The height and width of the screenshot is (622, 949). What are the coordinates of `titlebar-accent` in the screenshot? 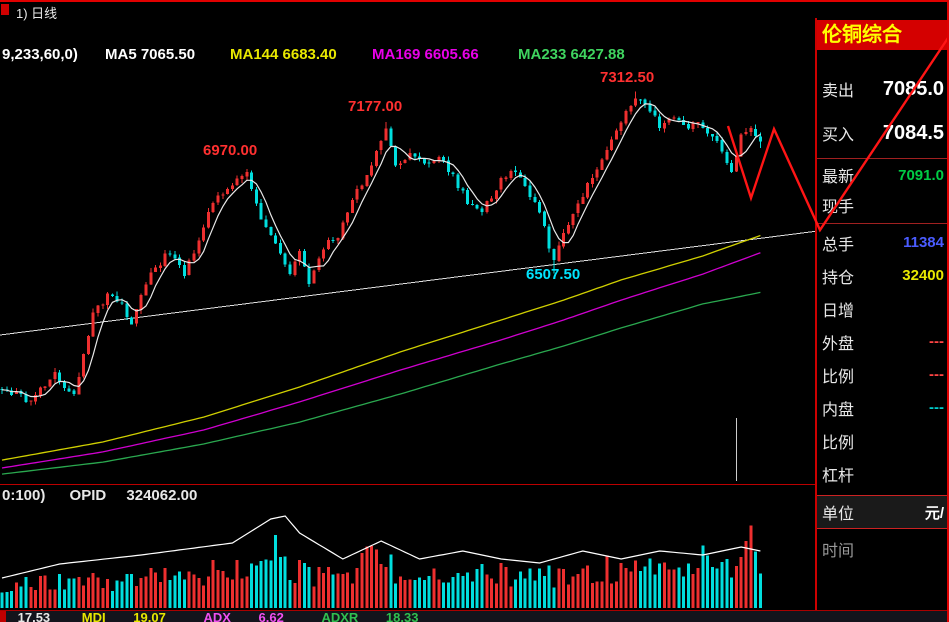 It's located at (5, 9).